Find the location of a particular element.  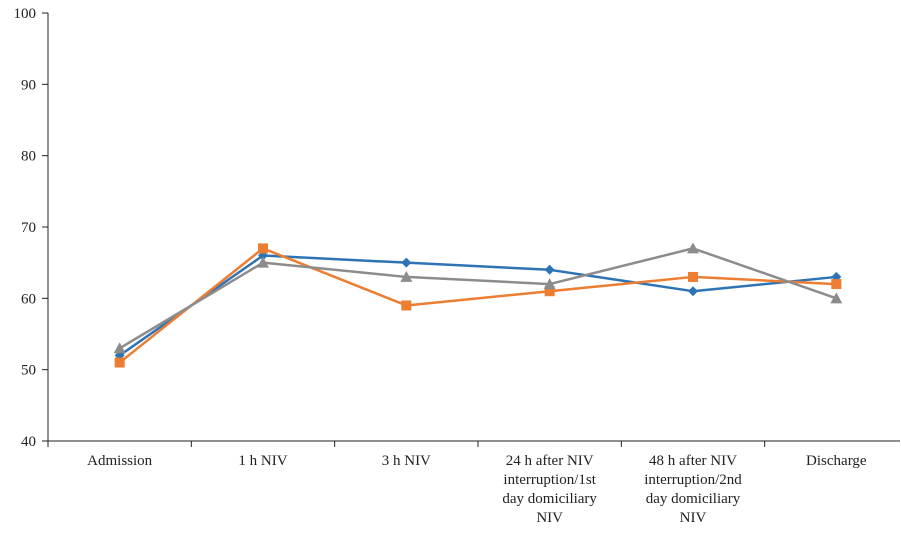

y-tick-label: 70 is located at coordinates (28, 228).